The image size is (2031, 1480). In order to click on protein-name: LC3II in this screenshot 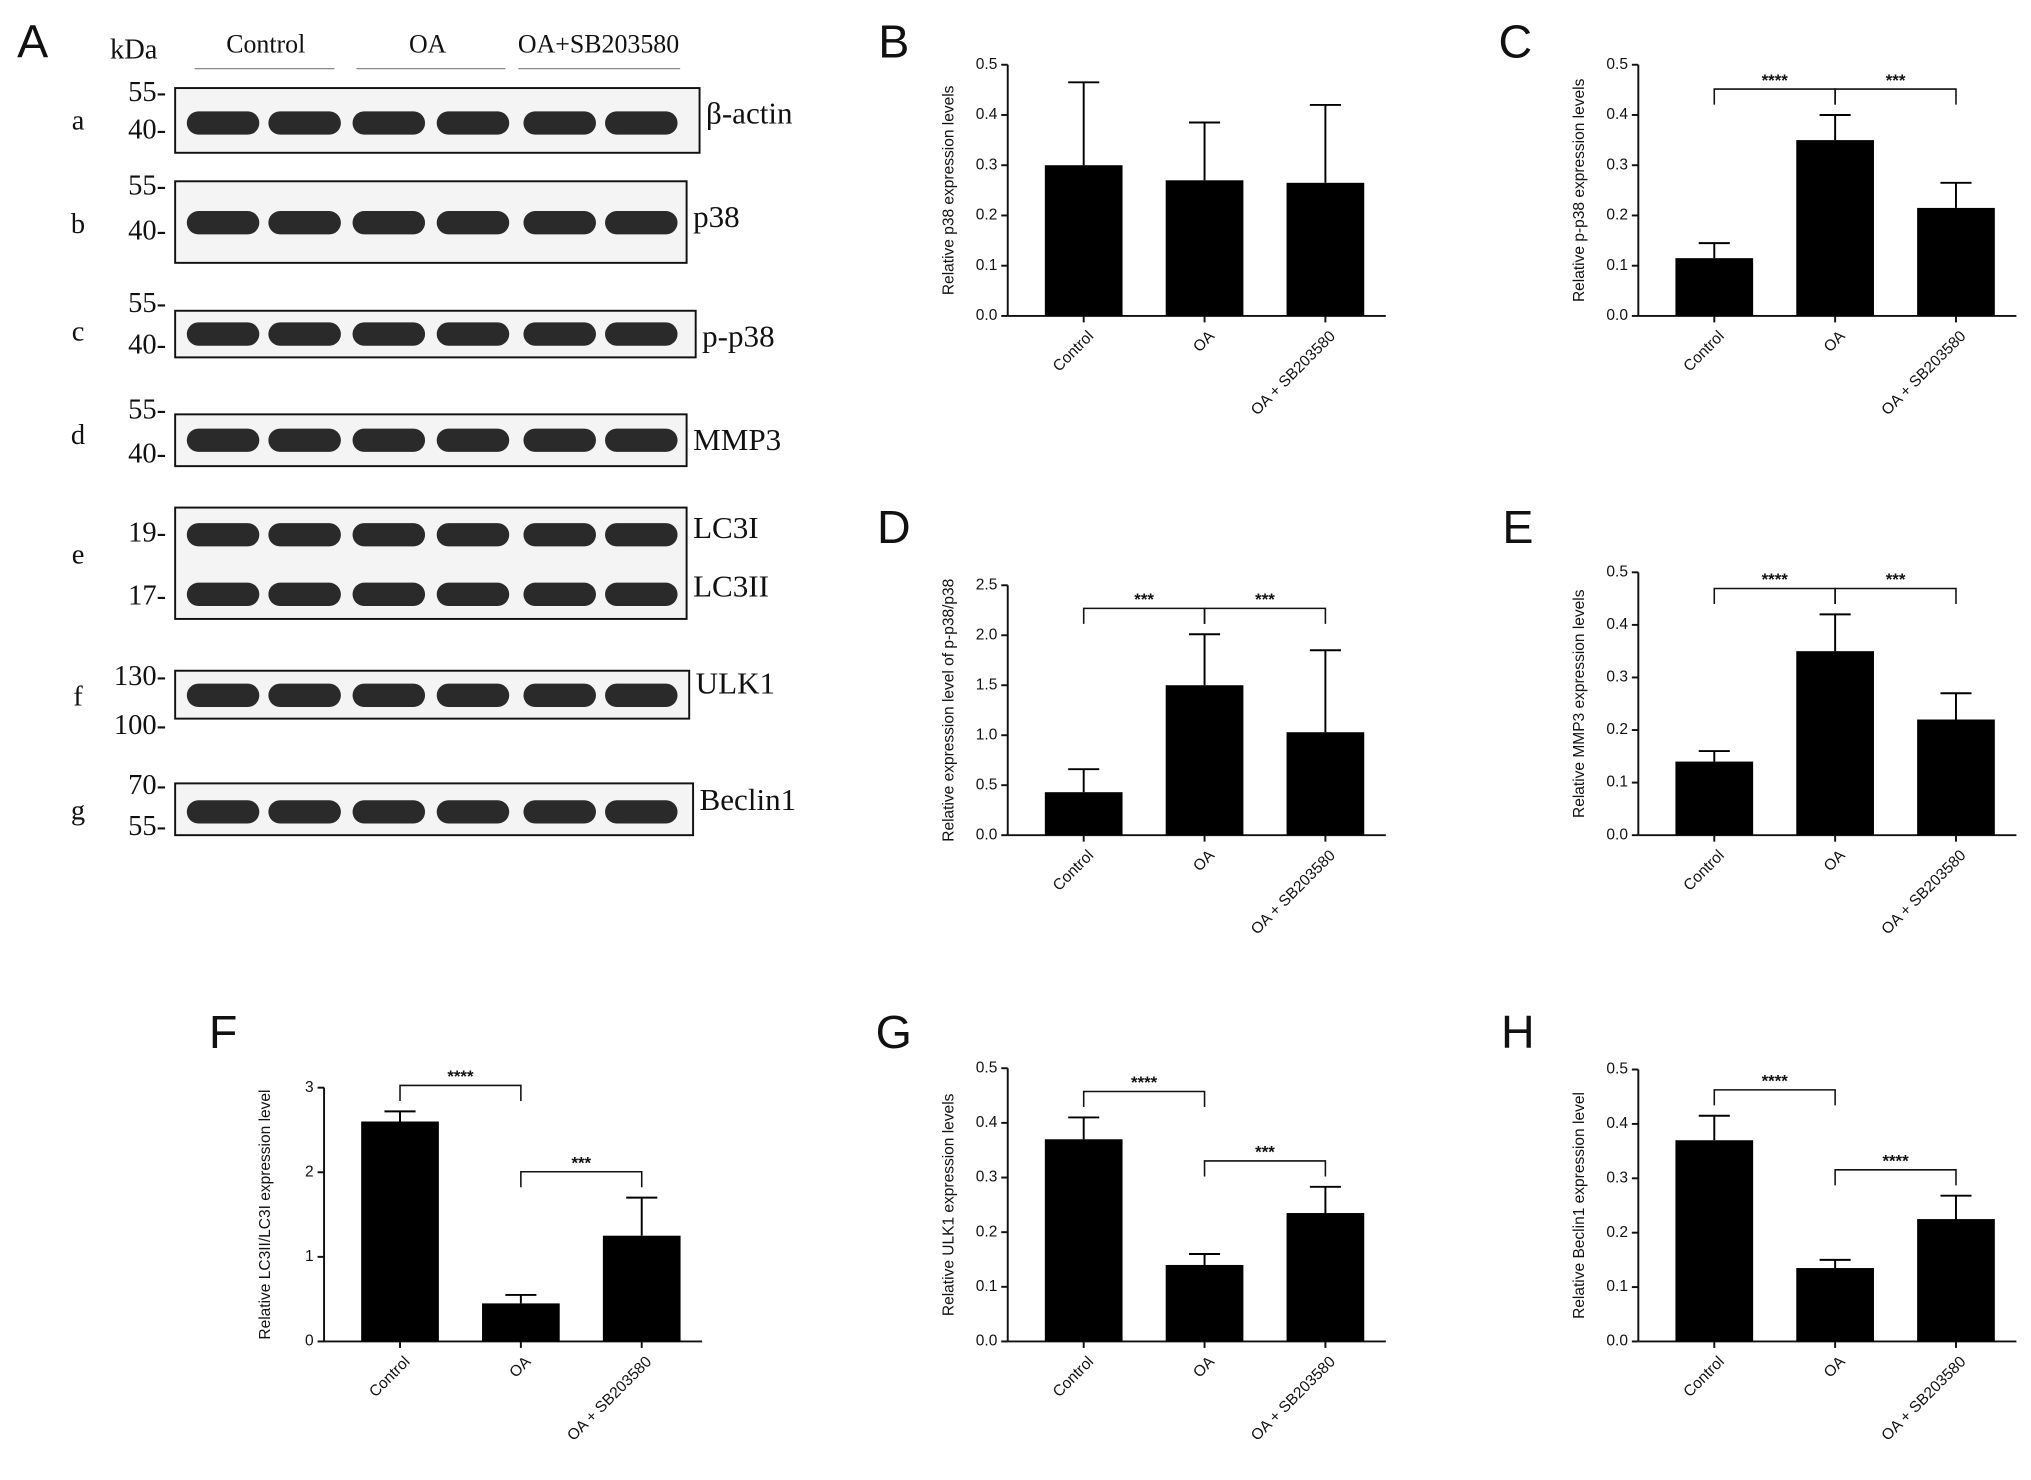, I will do `click(731, 585)`.